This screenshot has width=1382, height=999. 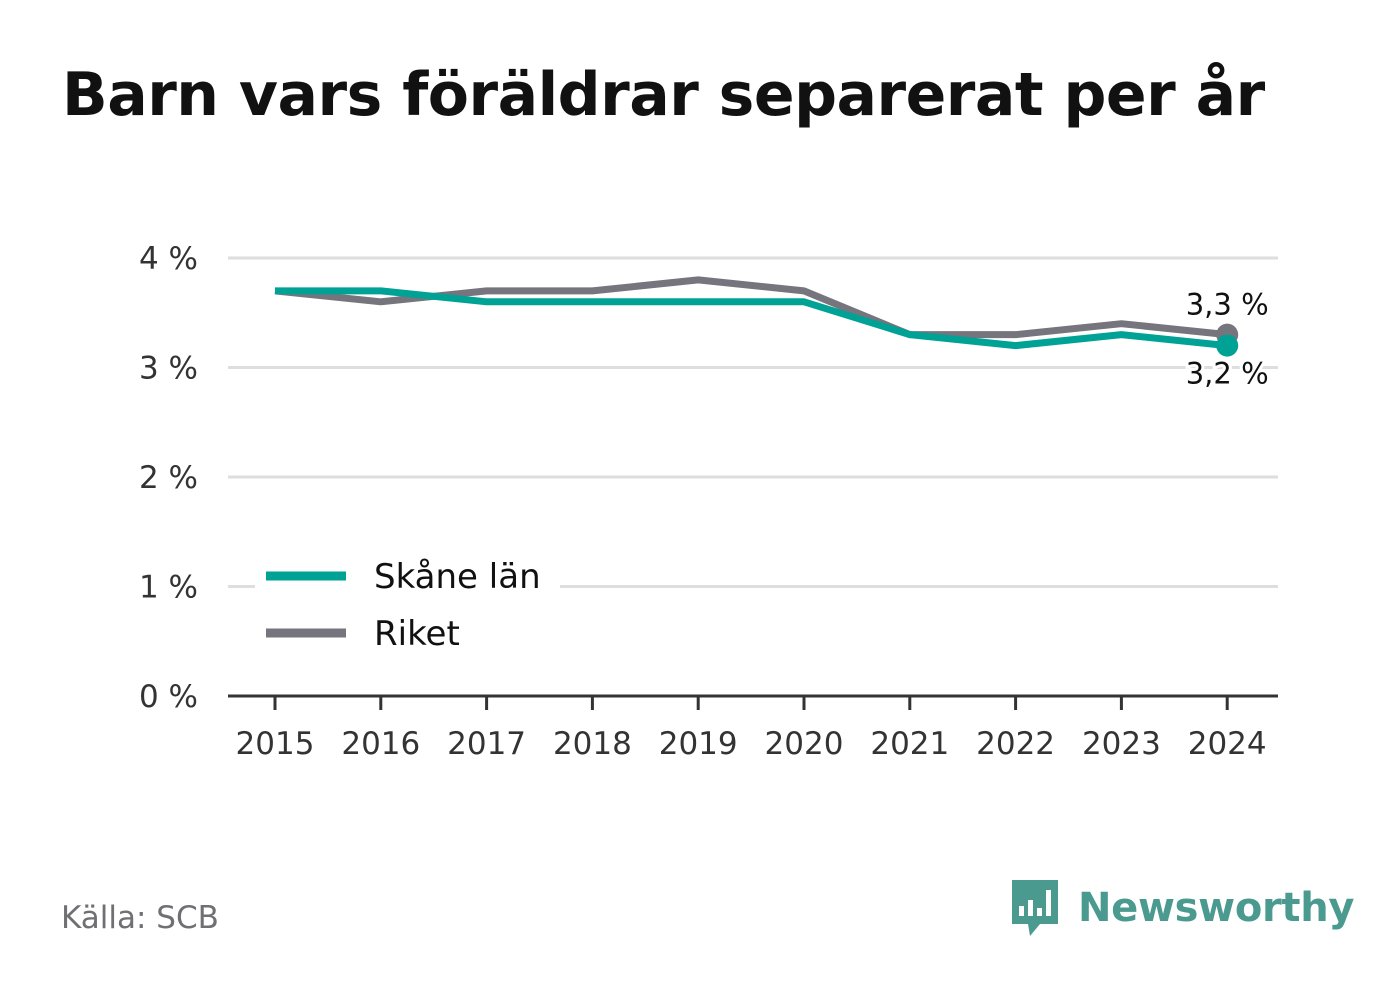 I want to click on newsworthy-logo-icon, so click(x=1035, y=908).